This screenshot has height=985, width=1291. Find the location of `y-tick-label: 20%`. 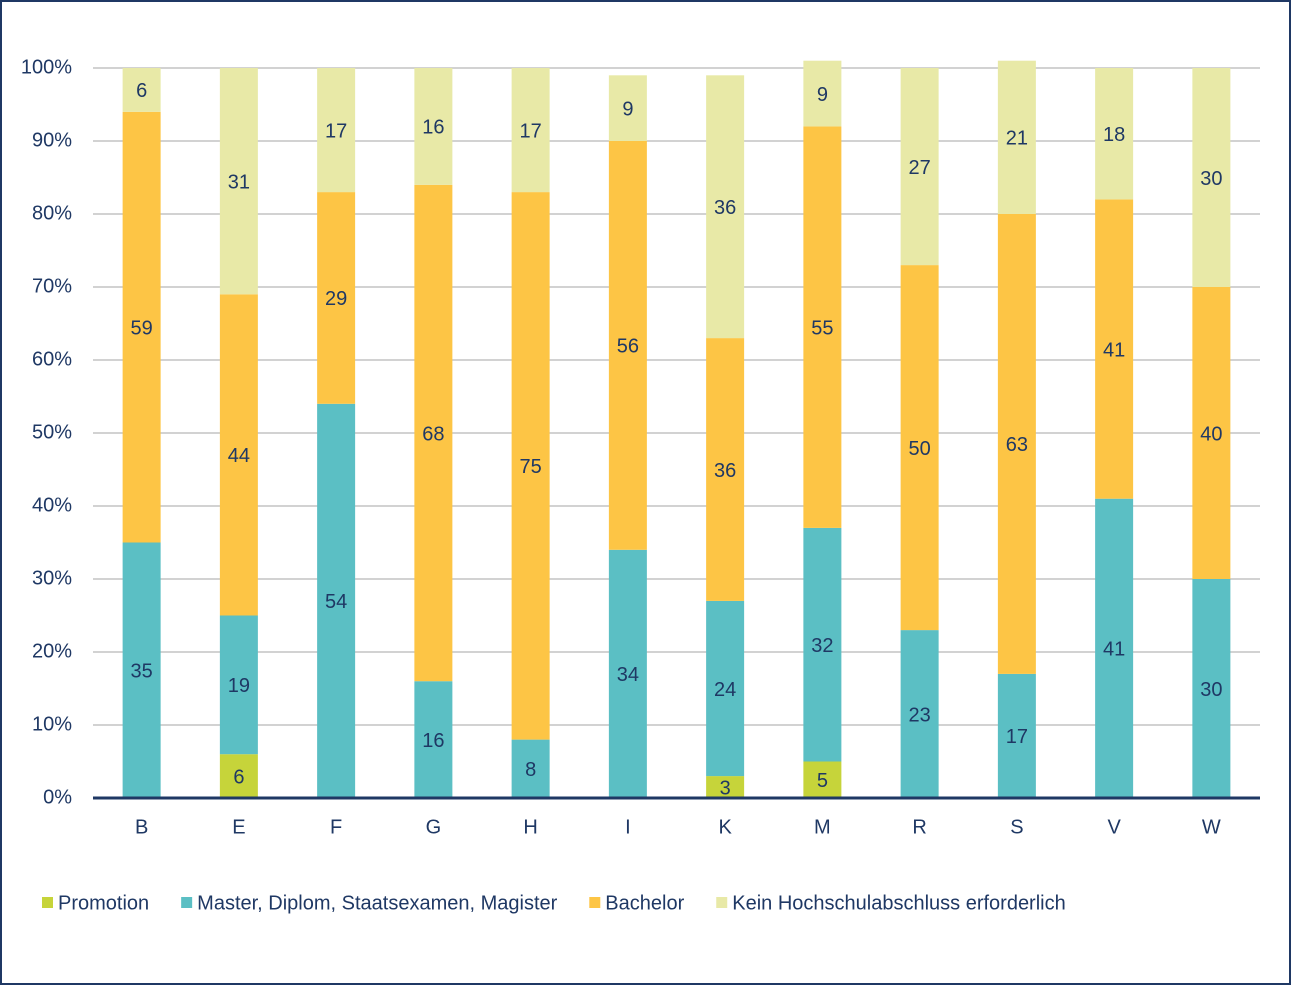

y-tick-label: 20% is located at coordinates (52, 651).